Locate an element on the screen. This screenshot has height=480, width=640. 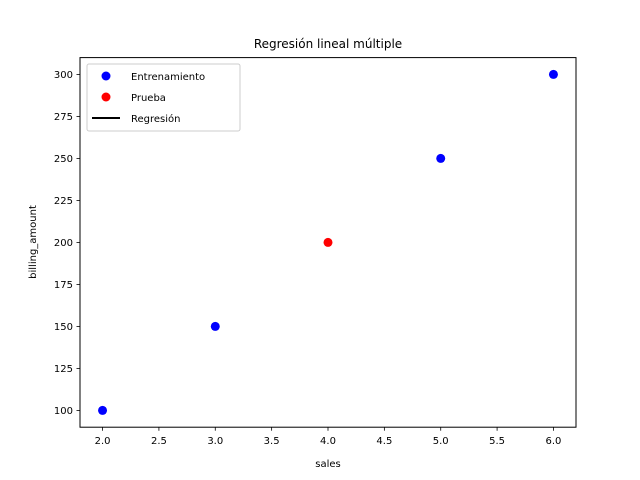
x-tick-label: 3.5 is located at coordinates (272, 441).